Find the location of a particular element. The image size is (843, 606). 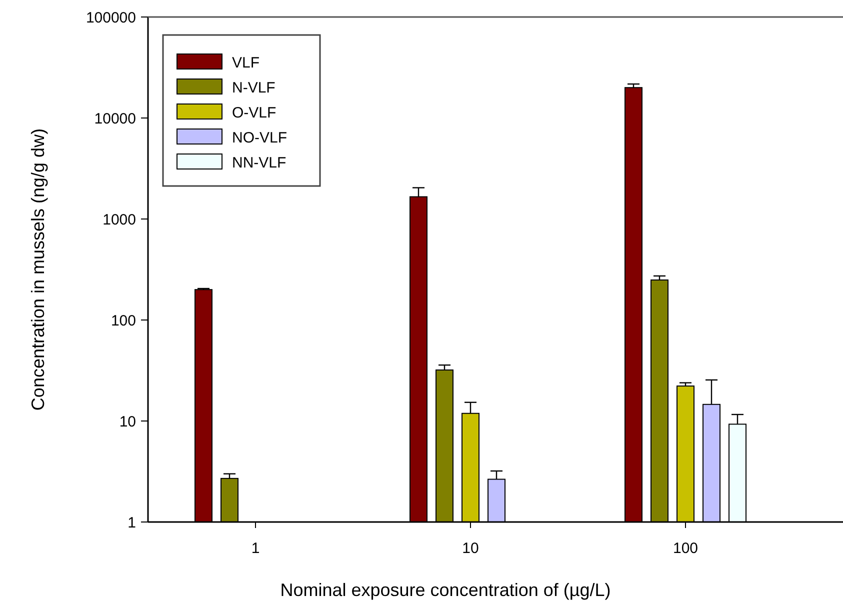

y-tick-label: 1 is located at coordinates (132, 523).